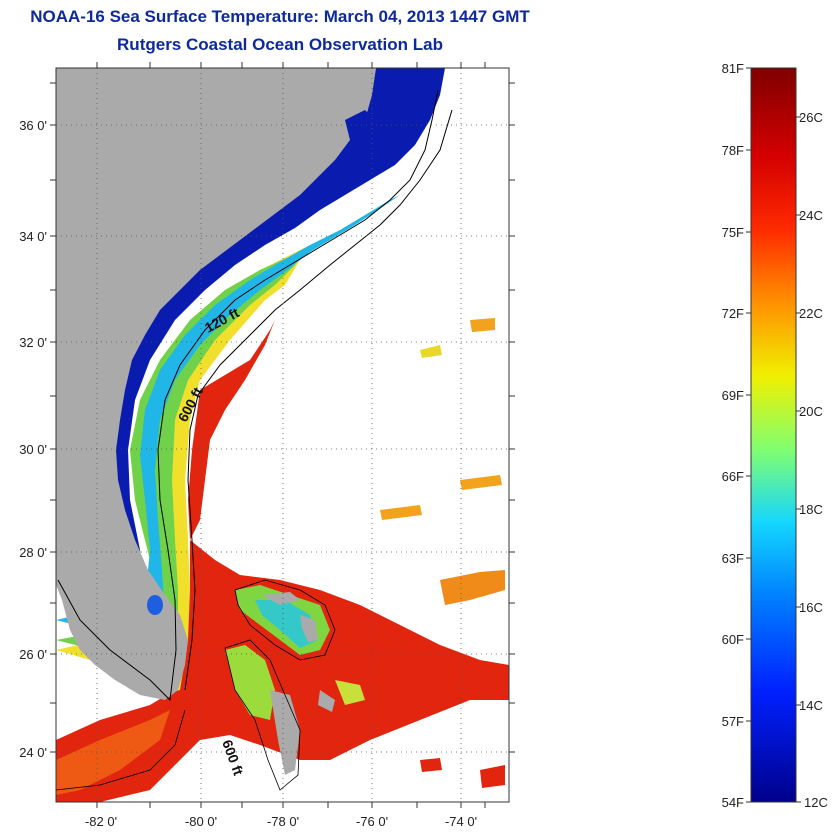 The width and height of the screenshot is (833, 832). I want to click on lat-label: 36 0', so click(33, 125).